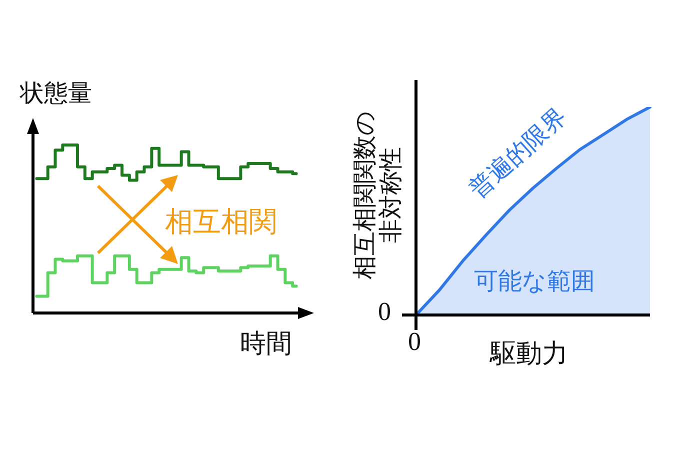  Describe the element at coordinates (56, 93) in the screenshot. I see `y-axis-title: 状態量` at that location.